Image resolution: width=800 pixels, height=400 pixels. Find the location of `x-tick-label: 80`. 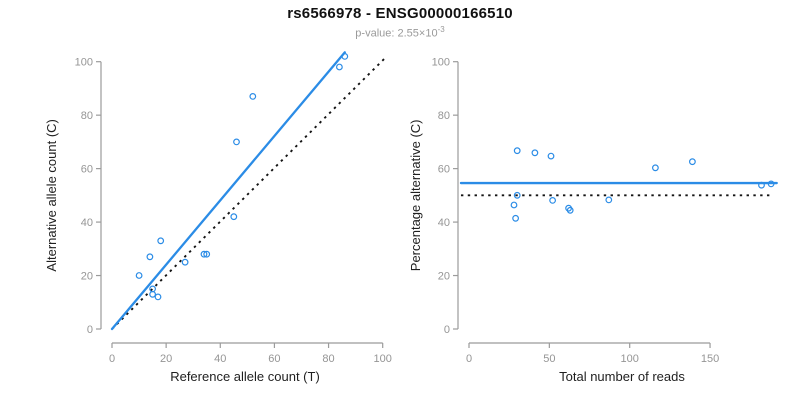

x-tick-label: 80 is located at coordinates (328, 359).